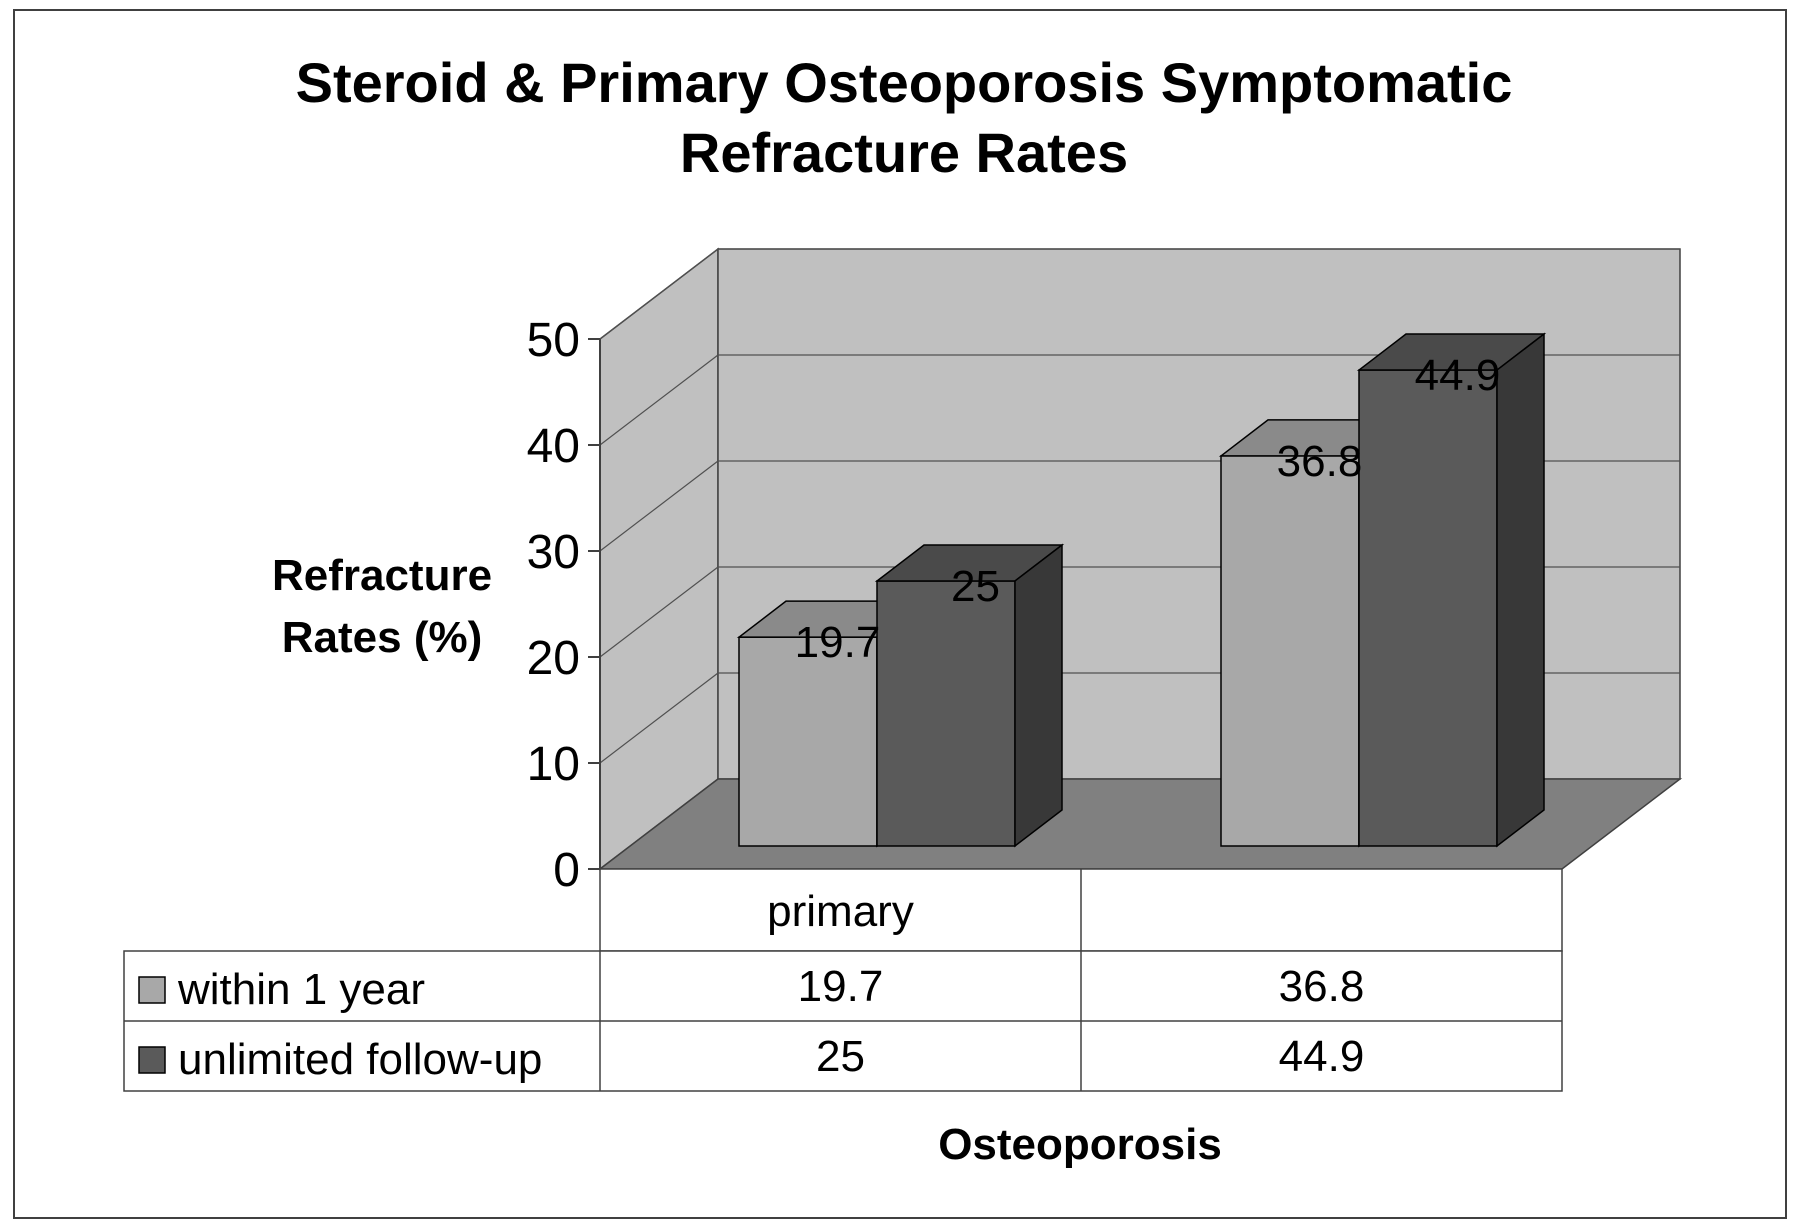 This screenshot has height=1226, width=1800. I want to click on data-label-0-0: 19.7, so click(838, 642).